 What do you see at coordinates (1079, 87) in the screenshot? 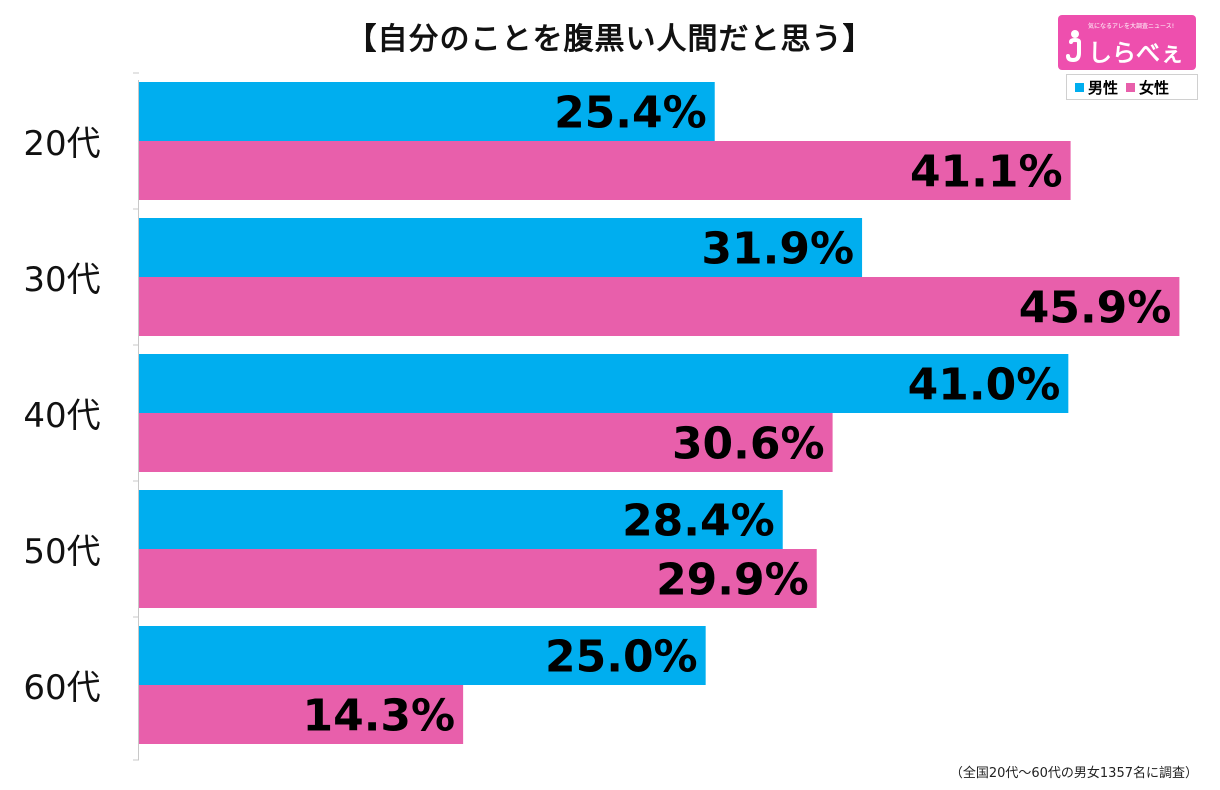
I see `legend-swatch-male` at bounding box center [1079, 87].